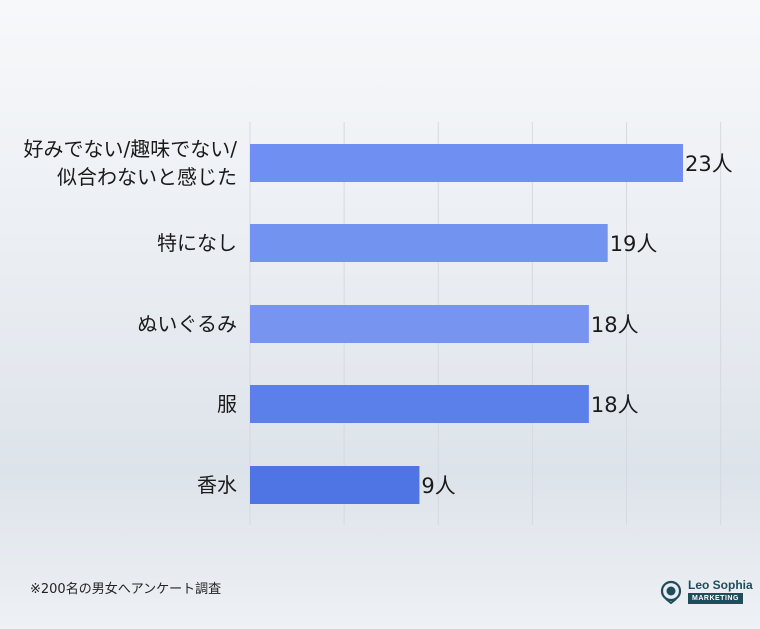 This screenshot has height=629, width=760. I want to click on brand-name: Leo Sophia, so click(720, 585).